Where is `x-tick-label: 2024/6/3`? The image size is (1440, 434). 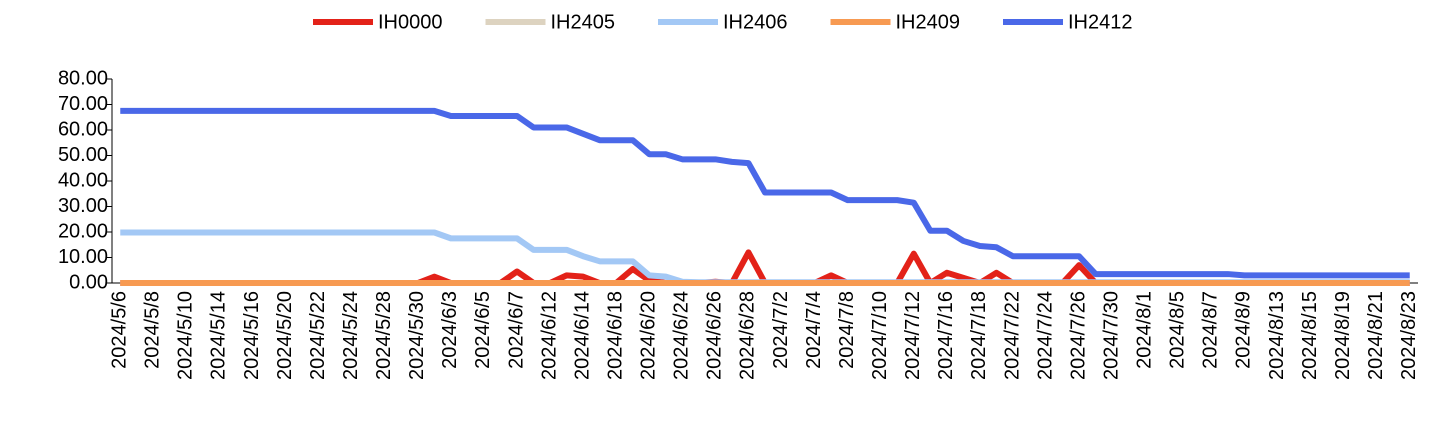
x-tick-label: 2024/6/3 is located at coordinates (450, 330).